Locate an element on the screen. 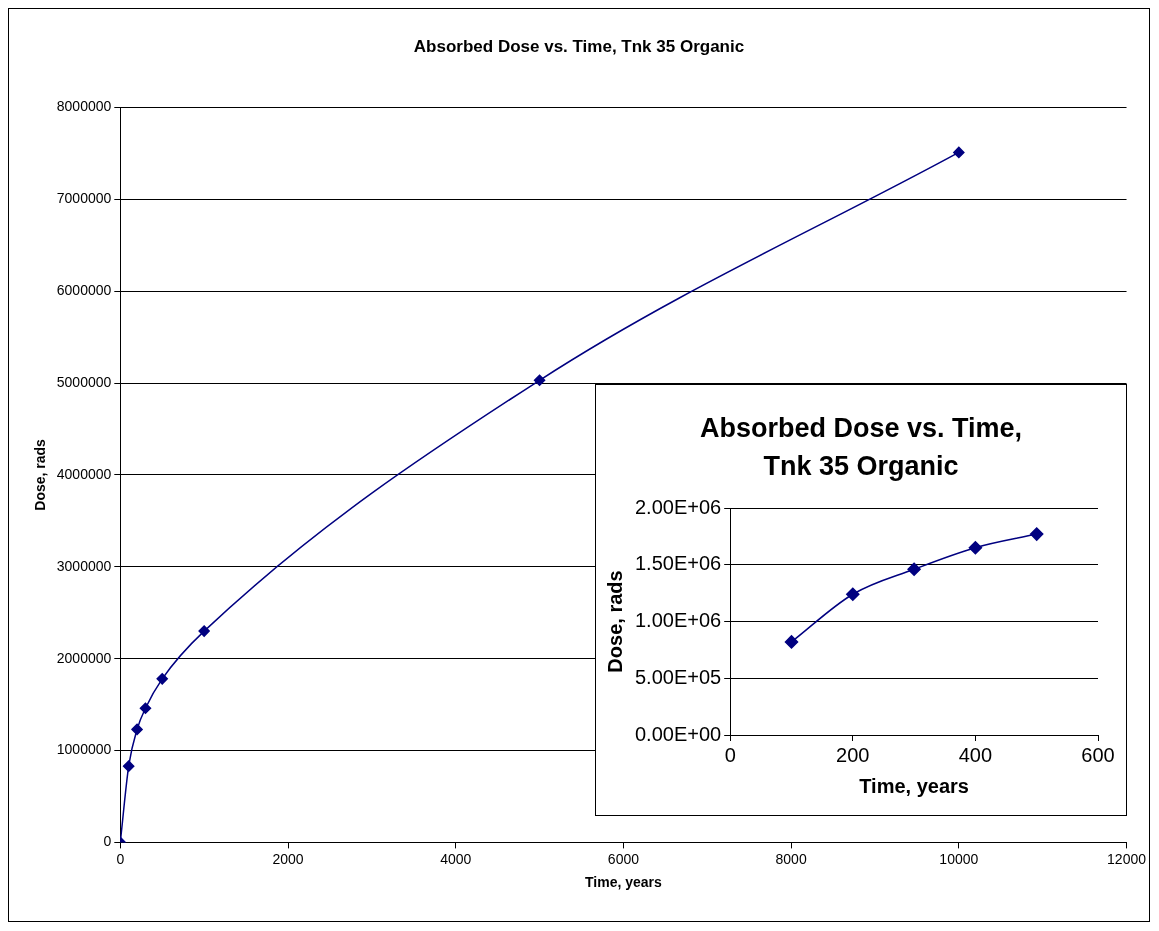 Image resolution: width=1159 pixels, height=931 pixels. y-tick-label: 1.50E+06 is located at coordinates (678, 563).